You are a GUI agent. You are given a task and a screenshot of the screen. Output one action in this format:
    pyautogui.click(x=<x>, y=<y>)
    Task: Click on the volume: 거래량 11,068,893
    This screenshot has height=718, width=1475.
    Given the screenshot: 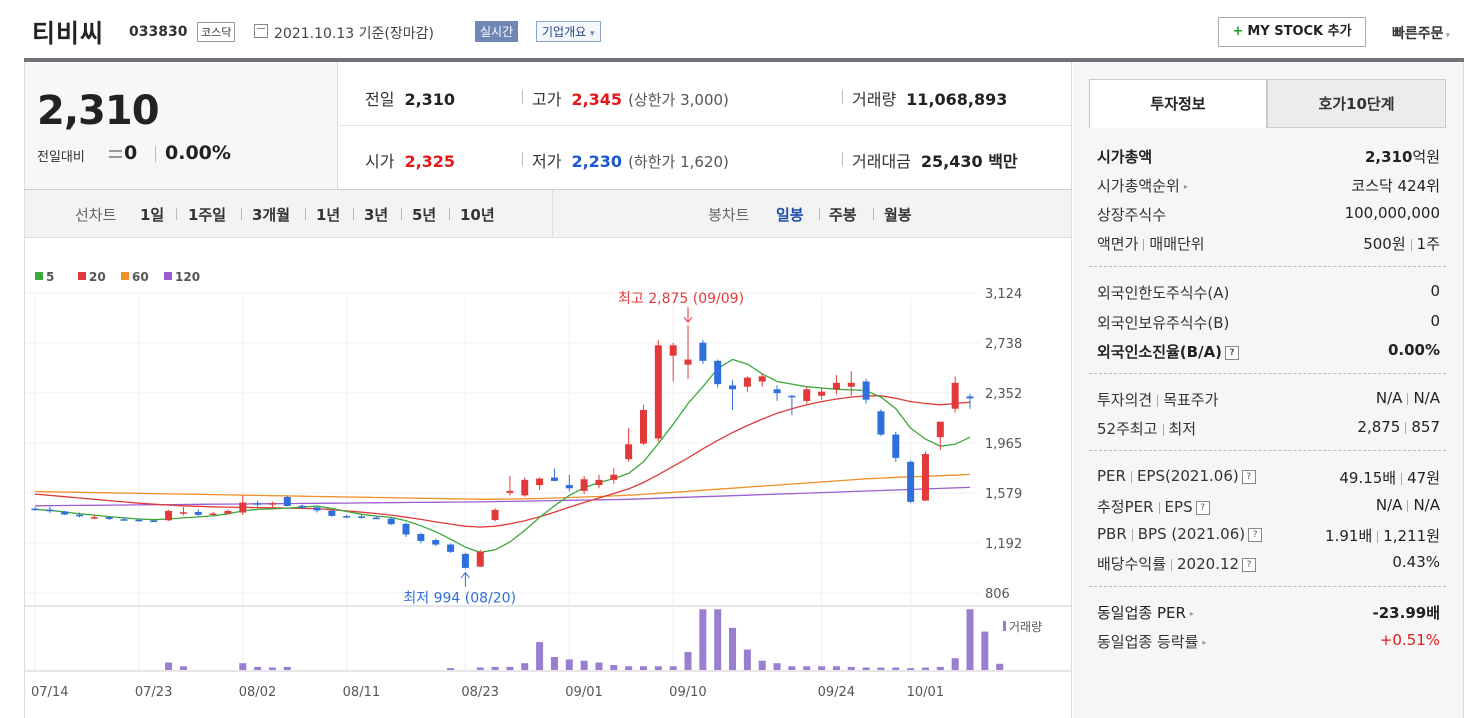 What is the action you would take?
    pyautogui.click(x=929, y=98)
    